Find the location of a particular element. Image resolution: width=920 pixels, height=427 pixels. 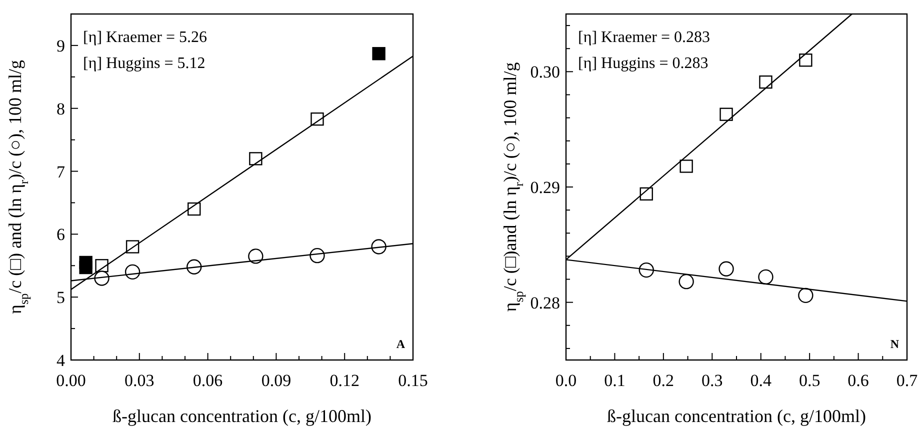

x-tick-label: 0.5 is located at coordinates (809, 380).